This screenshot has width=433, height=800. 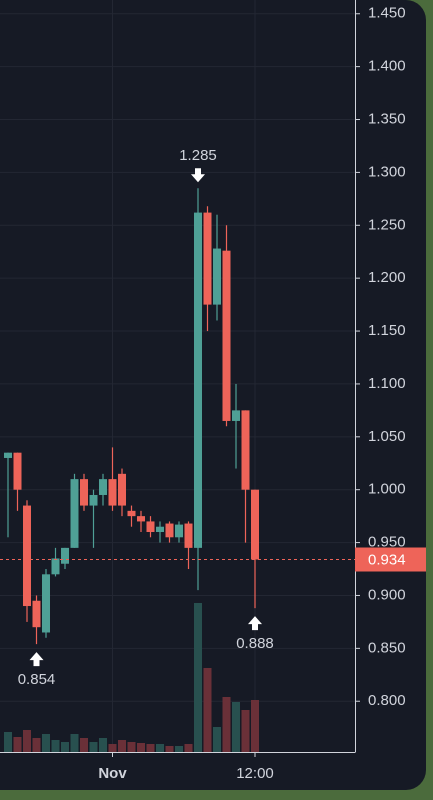 I want to click on x-tick-label: Nov, so click(x=112, y=773).